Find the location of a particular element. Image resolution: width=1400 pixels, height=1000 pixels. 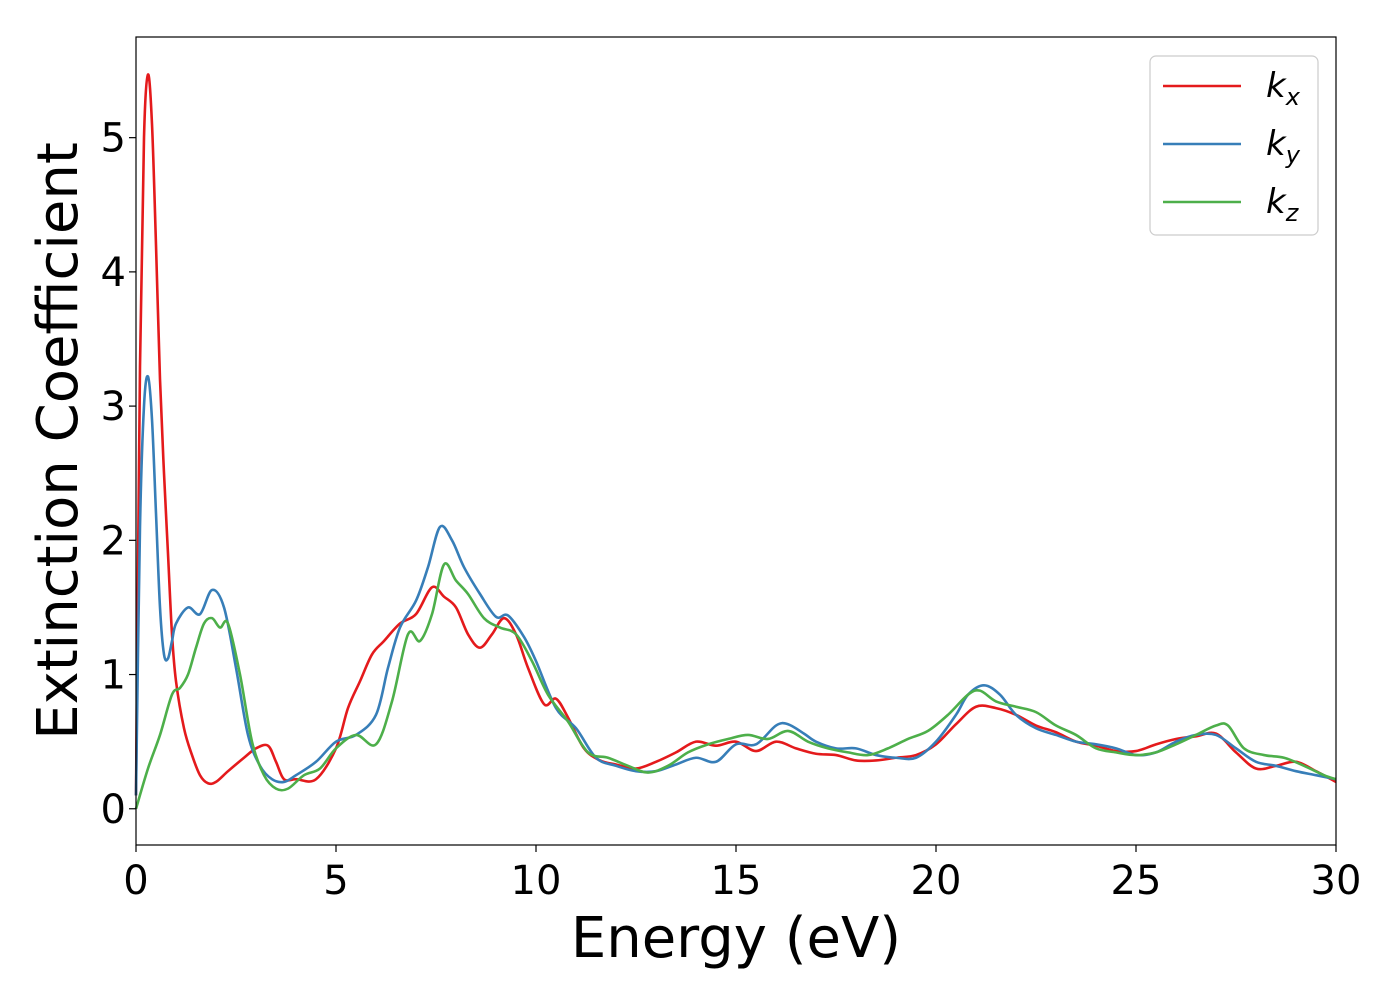

legend-label-subscript: z is located at coordinates (1292, 213).